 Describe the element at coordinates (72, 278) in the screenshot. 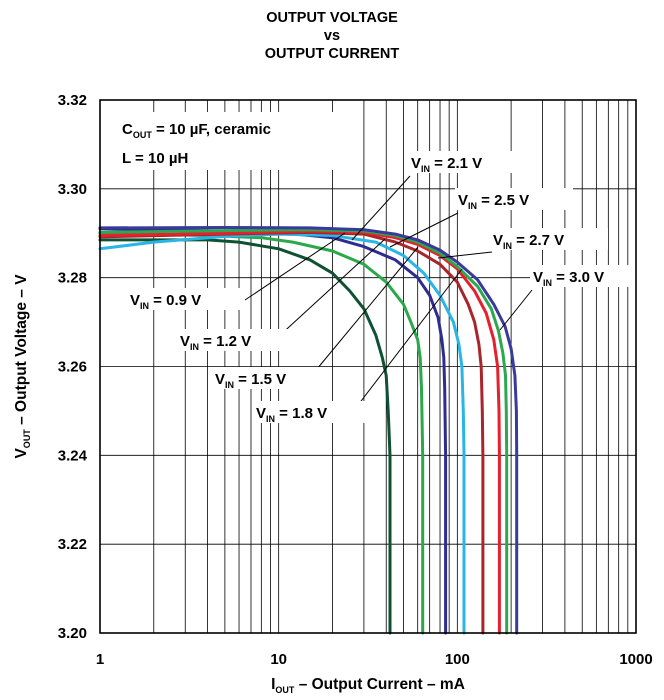

I see `y-tick-label: 3.28` at that location.